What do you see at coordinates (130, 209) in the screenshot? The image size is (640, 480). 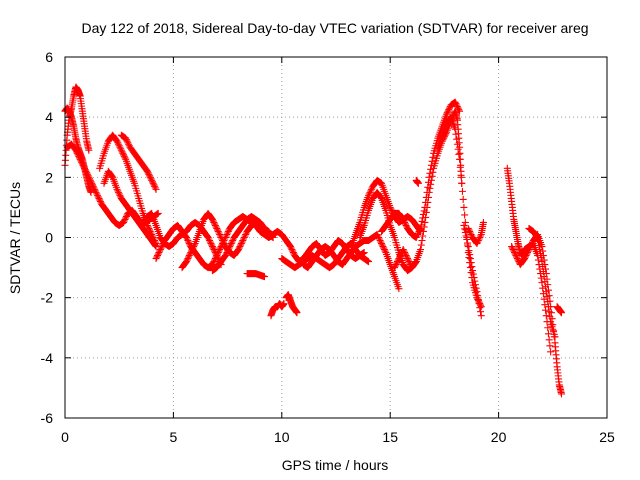 I see `series-trace-e` at bounding box center [130, 209].